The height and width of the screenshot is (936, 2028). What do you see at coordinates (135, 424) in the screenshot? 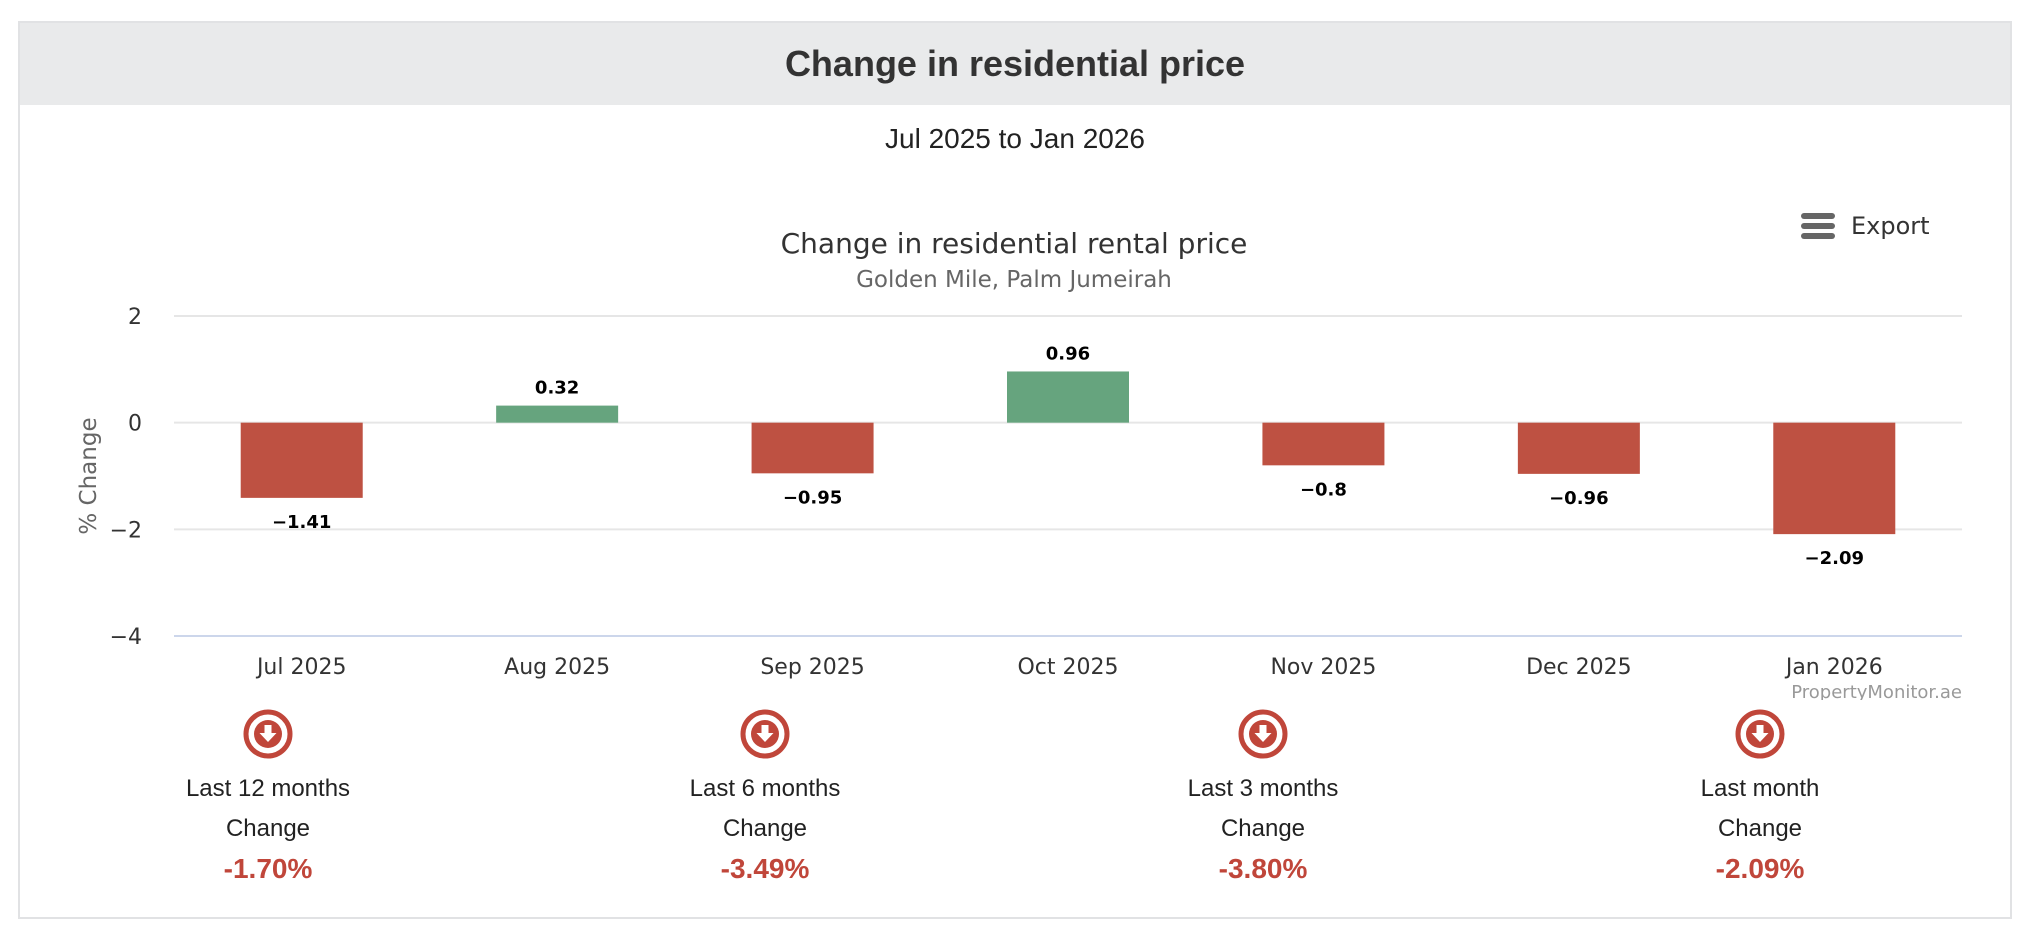
I see `y-tick-label: 0` at bounding box center [135, 424].